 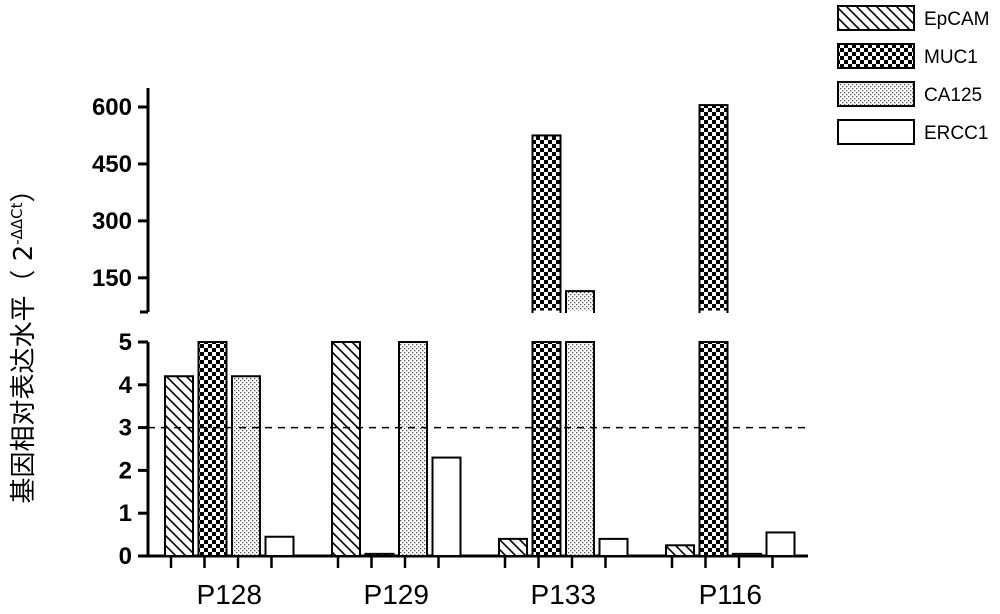 What do you see at coordinates (951, 57) in the screenshot?
I see `legend-label-muc1: MUC1` at bounding box center [951, 57].